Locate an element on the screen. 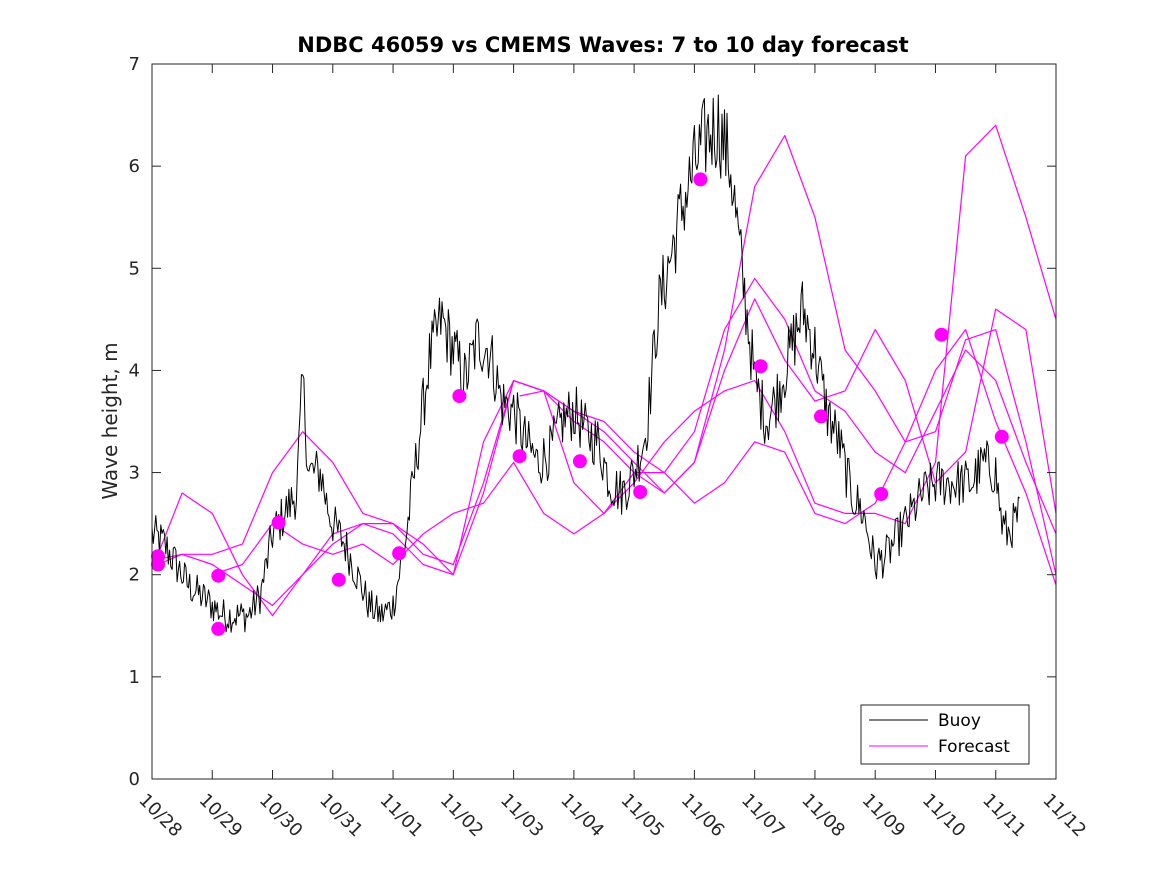 The width and height of the screenshot is (1167, 875). y-tick-label: 7 is located at coordinates (134, 64).